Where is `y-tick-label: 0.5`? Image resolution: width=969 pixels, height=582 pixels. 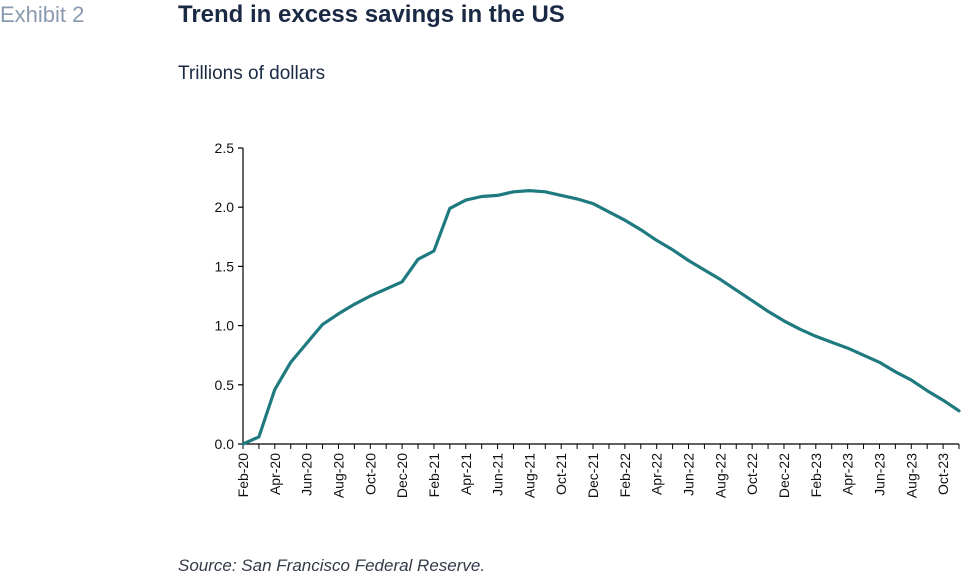
y-tick-label: 0.5 is located at coordinates (225, 385).